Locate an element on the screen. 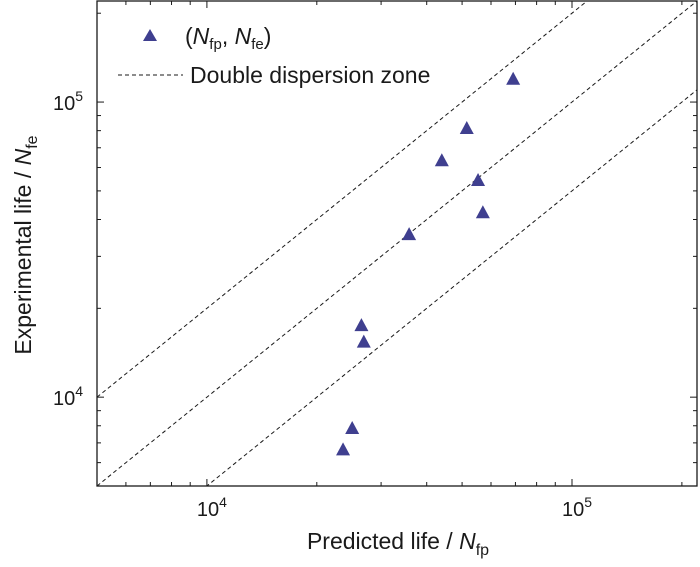  x-axis-title: Predicted life / Nfp is located at coordinates (398, 543).